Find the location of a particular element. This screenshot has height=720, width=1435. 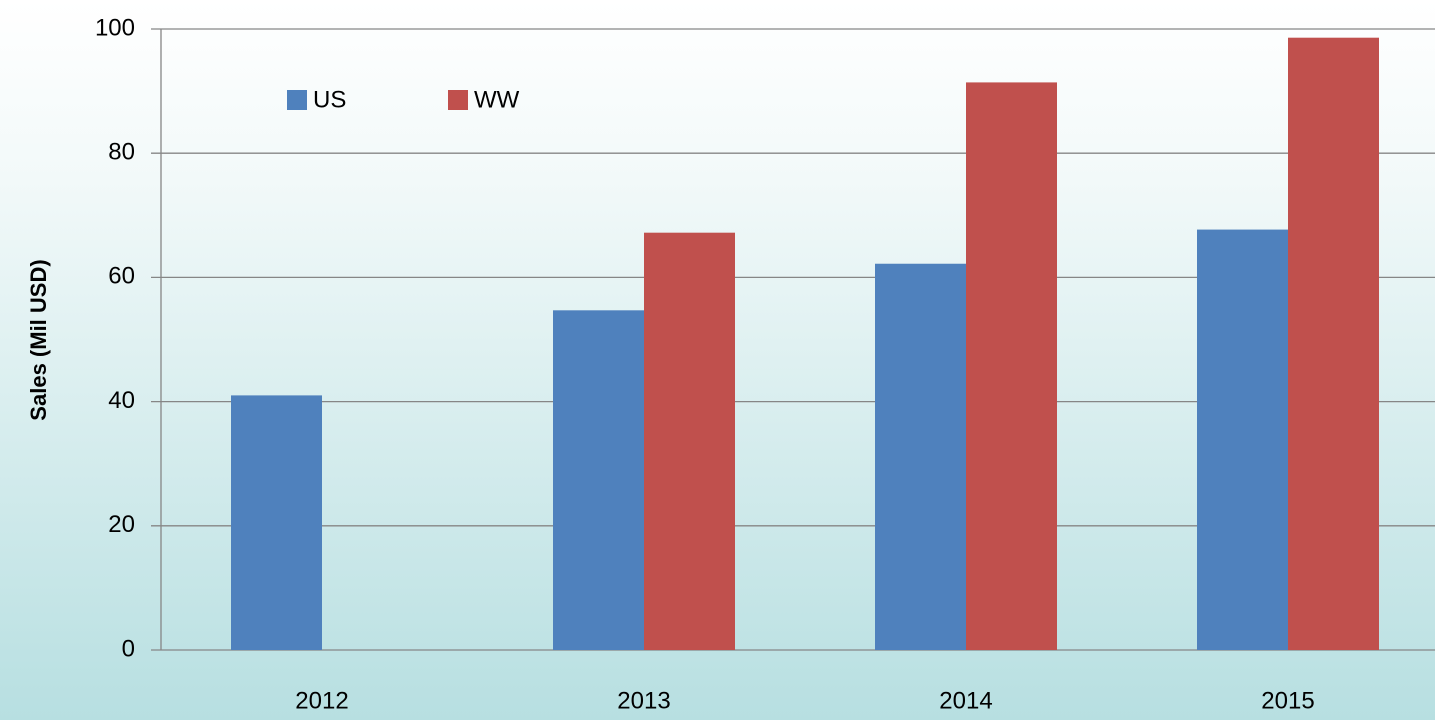

x-tick-label: 2012 is located at coordinates (321, 700).